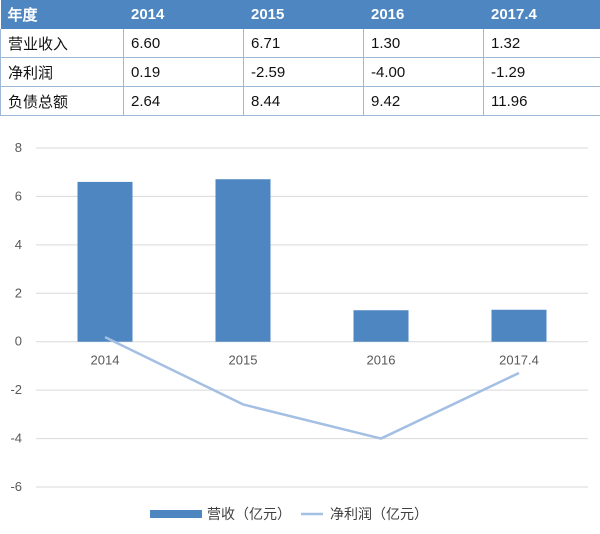 The height and width of the screenshot is (534, 600). What do you see at coordinates (183, 101) in the screenshot?
I see `table-cell: 2.64` at bounding box center [183, 101].